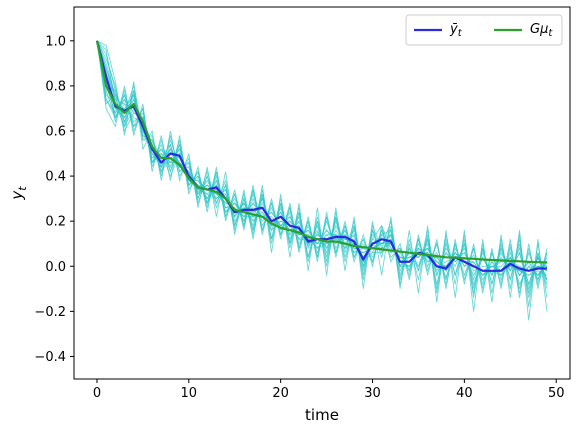 Image resolution: width=581 pixels, height=433 pixels. Describe the element at coordinates (55, 132) in the screenshot. I see `y-tick-label: 0.6` at that location.